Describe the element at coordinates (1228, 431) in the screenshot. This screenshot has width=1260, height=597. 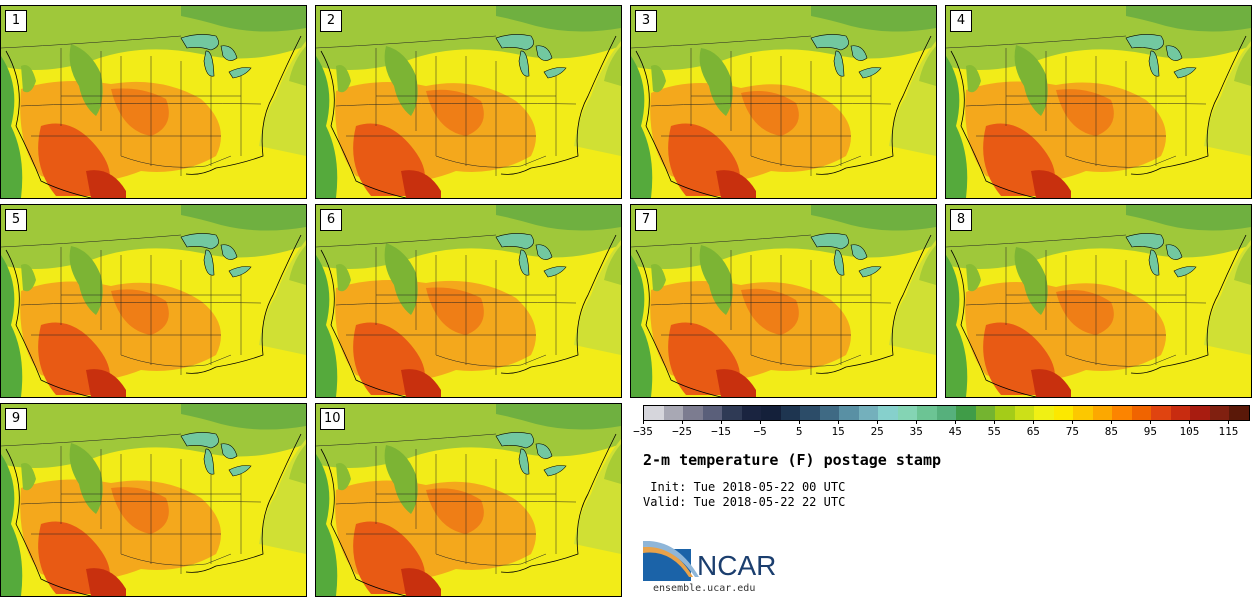
I see `colorbar-tick-label: 115` at that location.